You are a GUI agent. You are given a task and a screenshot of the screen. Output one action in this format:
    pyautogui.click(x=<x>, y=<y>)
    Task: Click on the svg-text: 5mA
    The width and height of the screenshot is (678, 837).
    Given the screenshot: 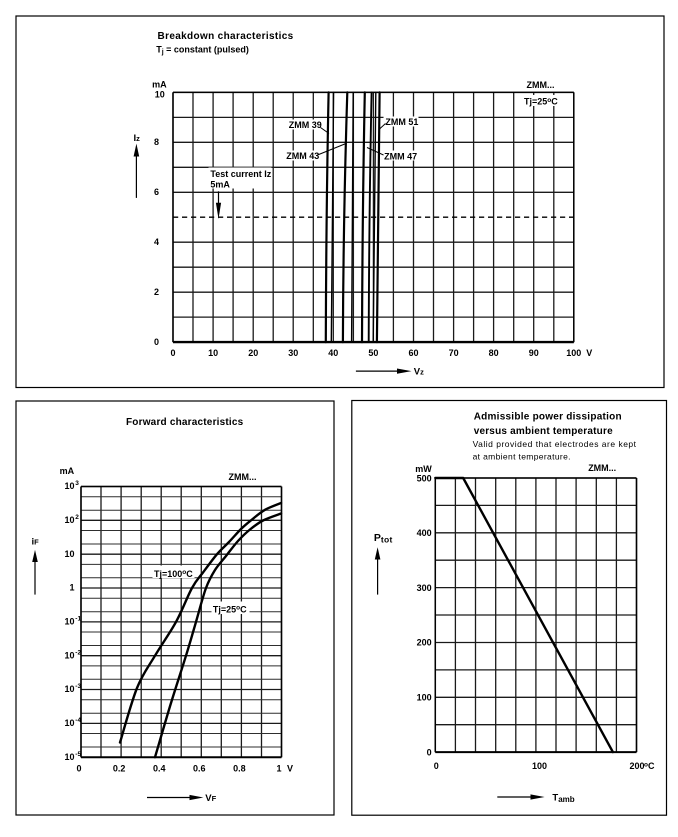 What is the action you would take?
    pyautogui.click(x=220, y=184)
    